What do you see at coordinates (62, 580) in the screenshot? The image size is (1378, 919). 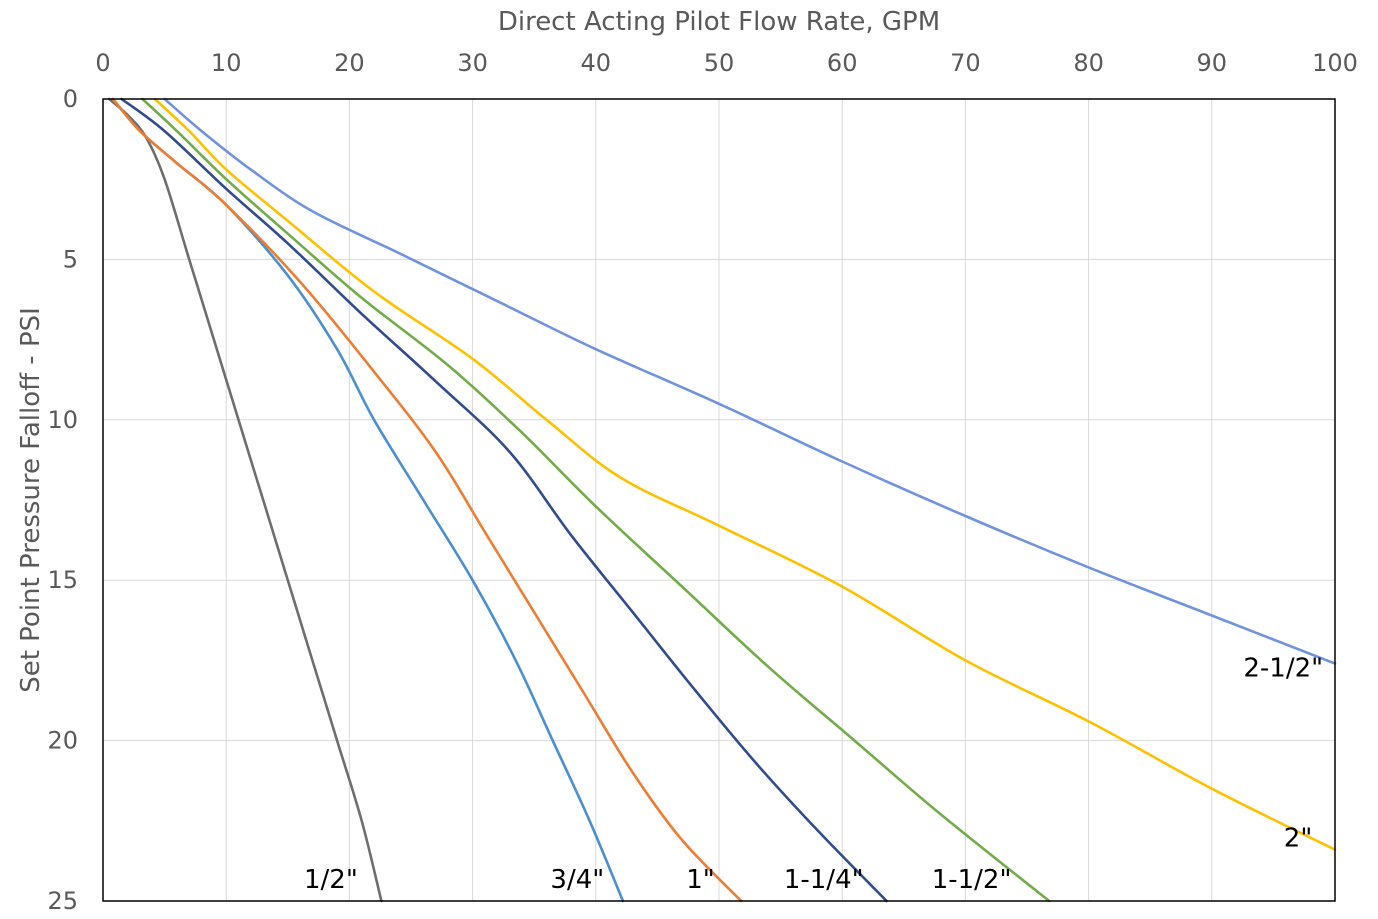 I see `y-tick-label: 15` at bounding box center [62, 580].